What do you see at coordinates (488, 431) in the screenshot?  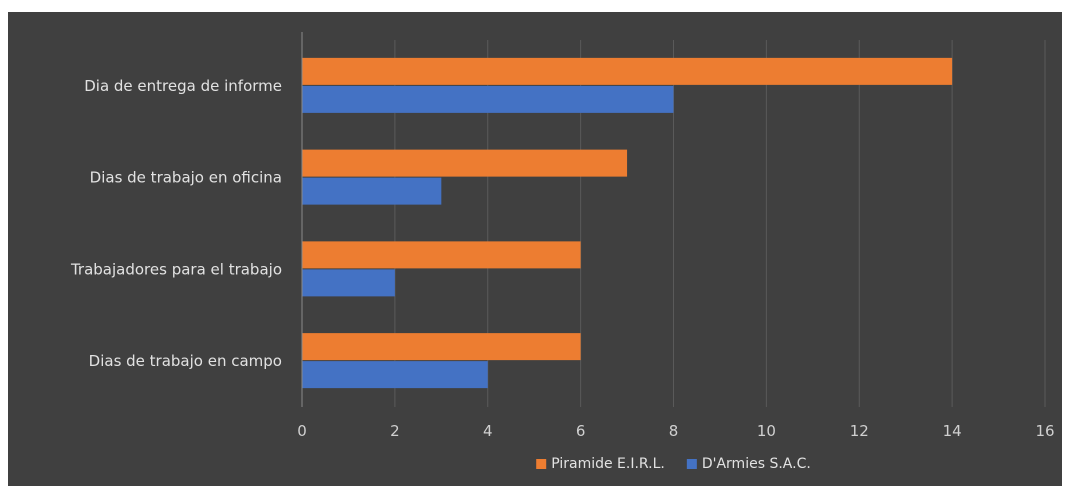 I see `x-tick-label: 4` at bounding box center [488, 431].